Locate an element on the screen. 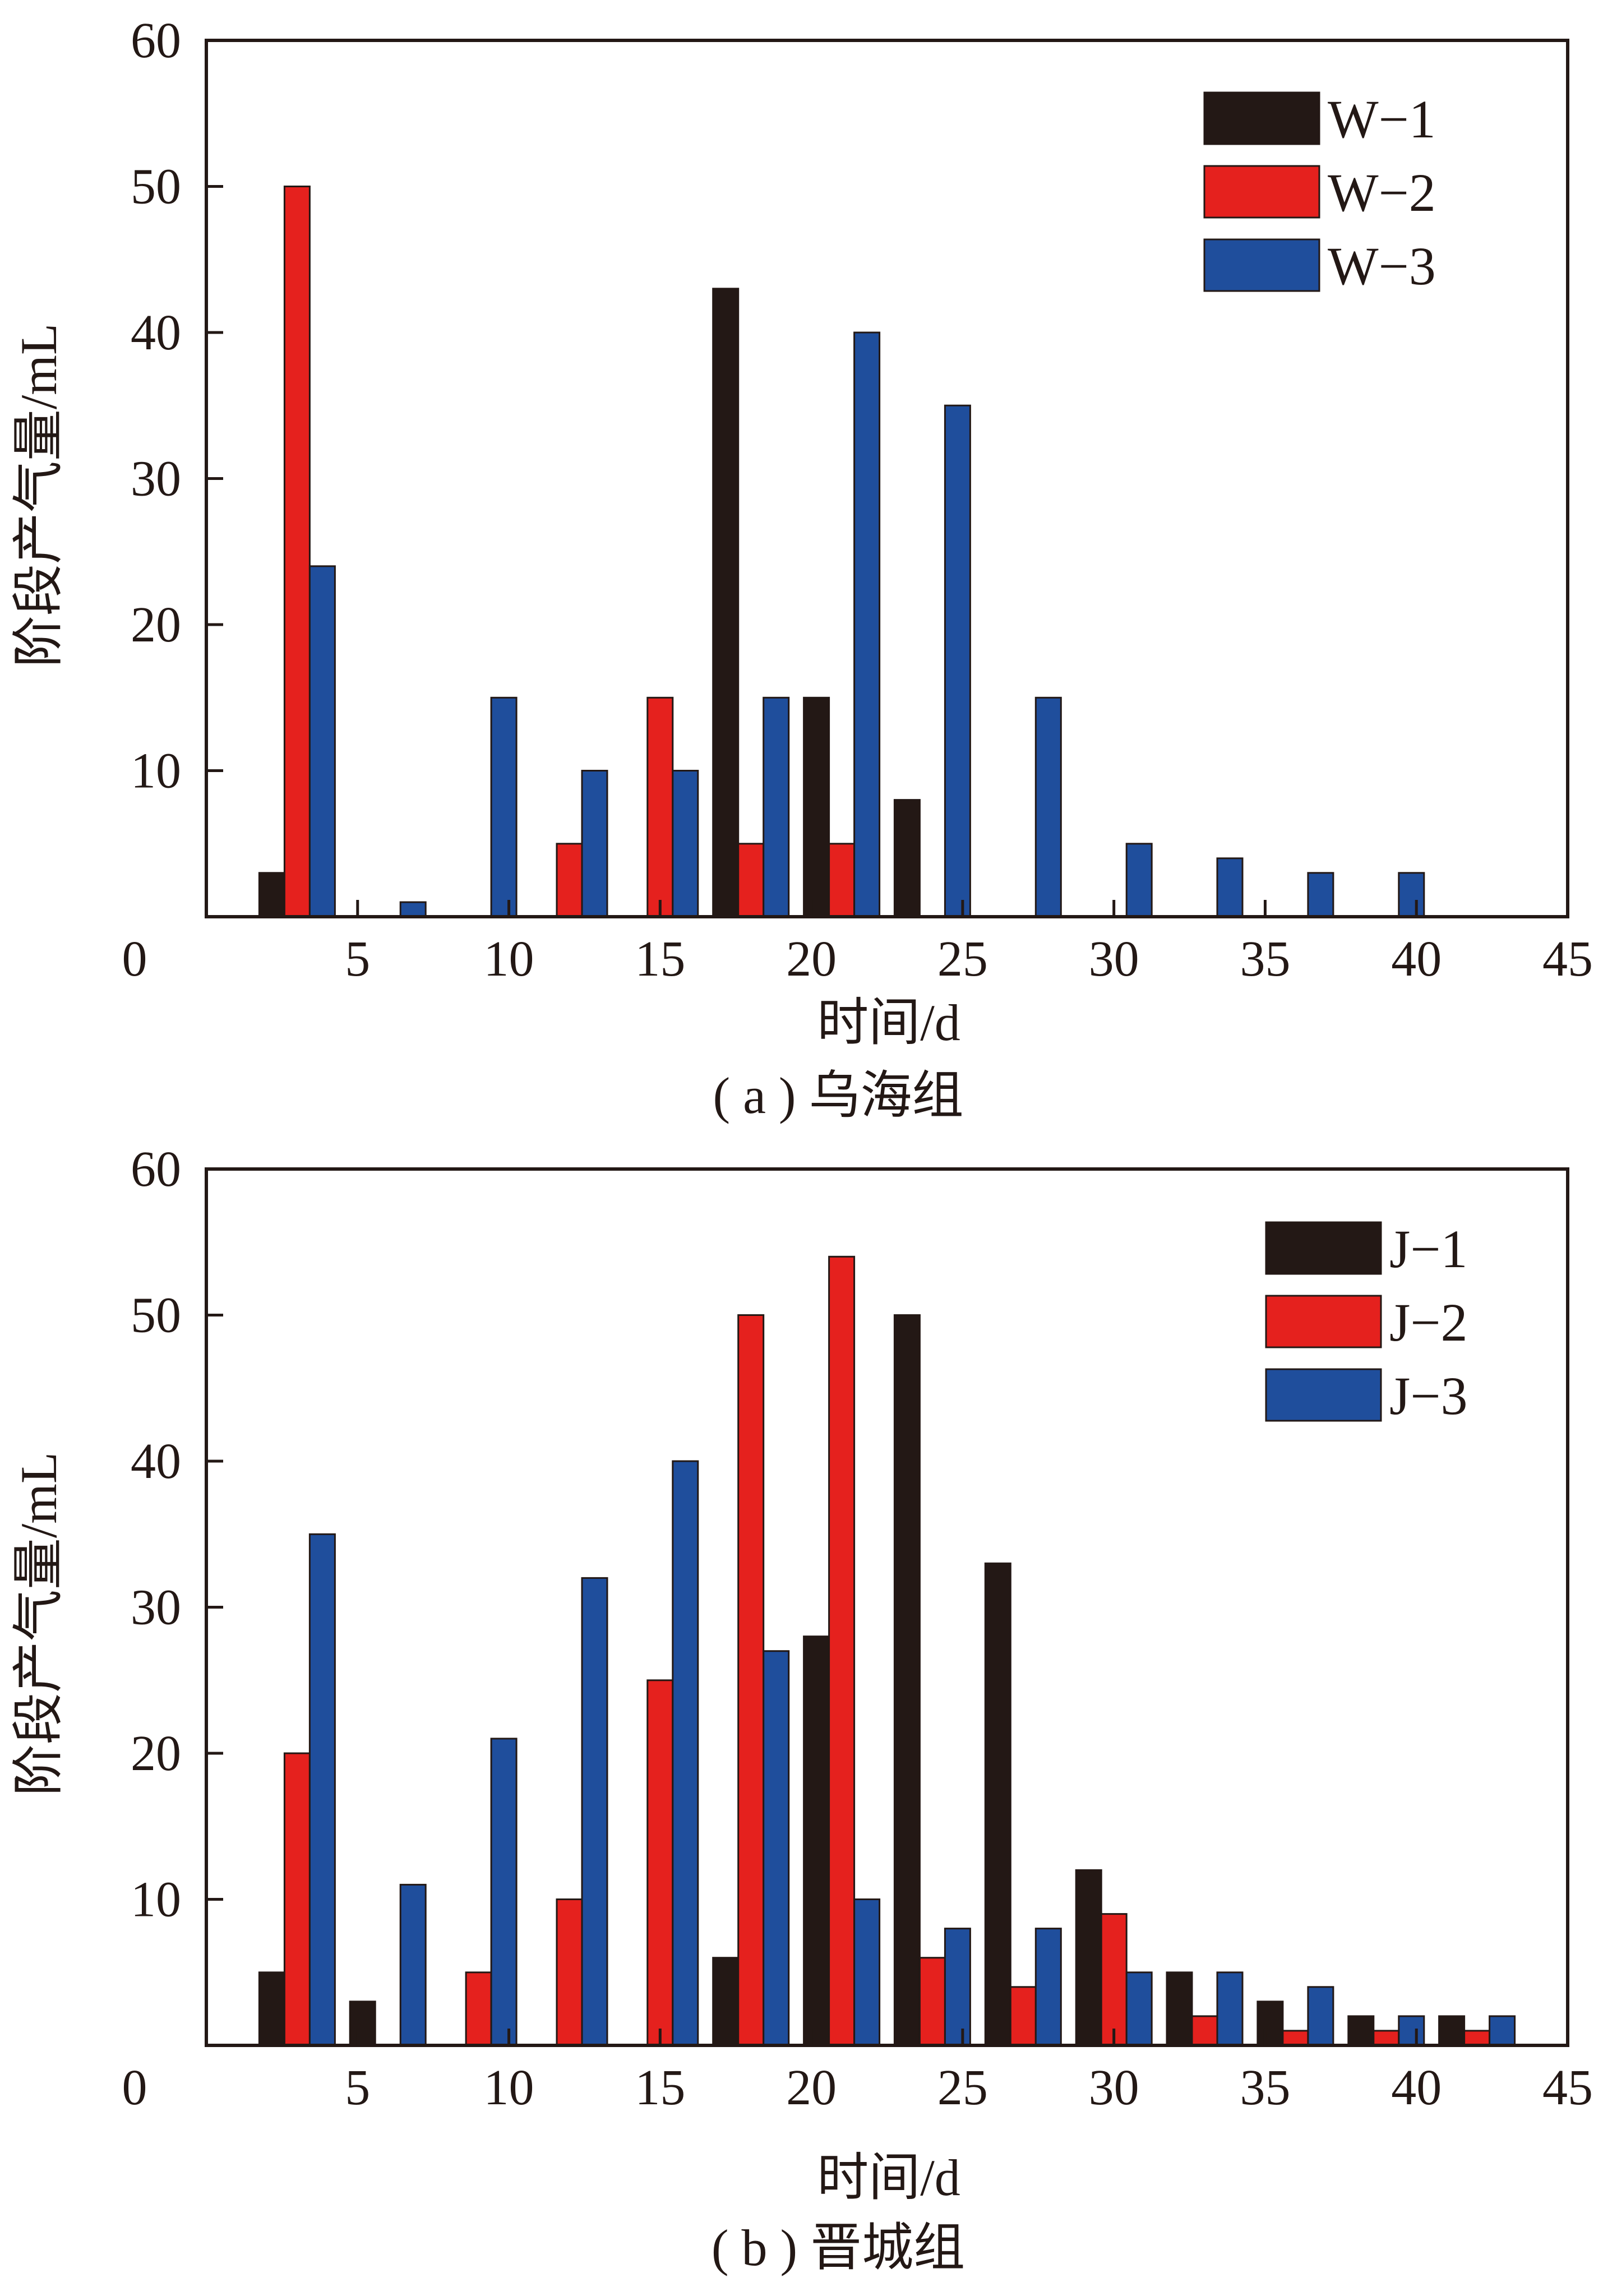 Image resolution: width=1603 pixels, height=2296 pixels. y-tick-label: 60 is located at coordinates (156, 1169).